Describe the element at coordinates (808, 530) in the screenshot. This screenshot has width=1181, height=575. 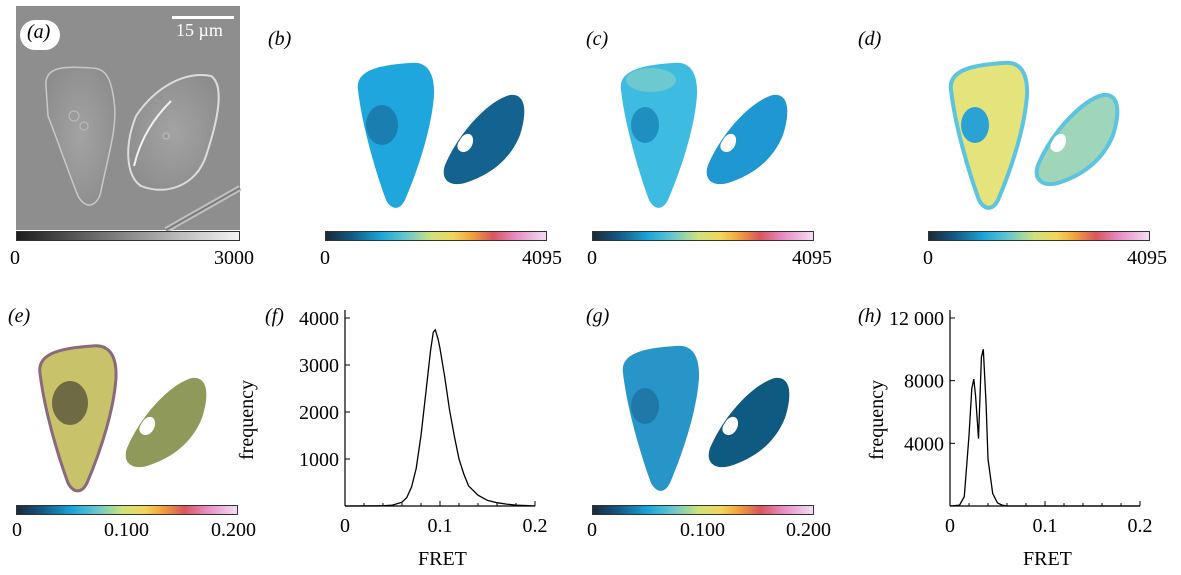
I see `colorbar-g-max: 0.200` at that location.